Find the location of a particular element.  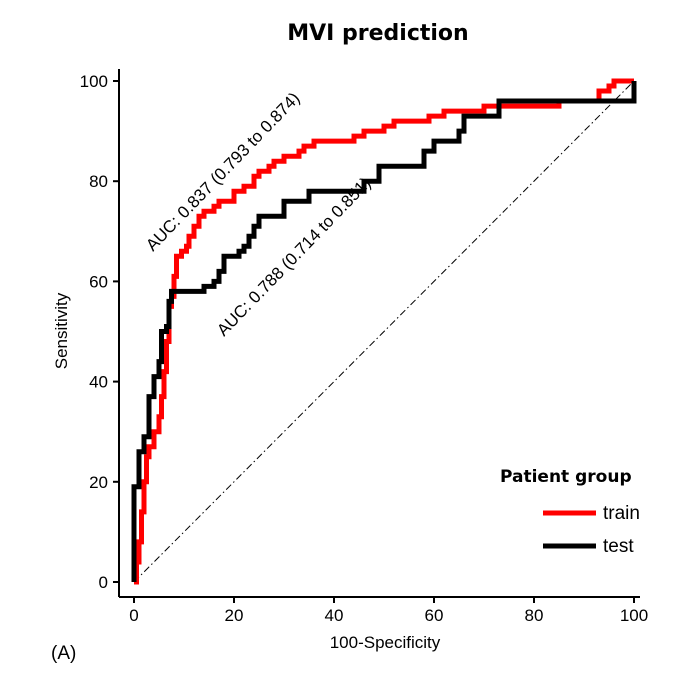

chart-title: MVI prediction is located at coordinates (377, 33).